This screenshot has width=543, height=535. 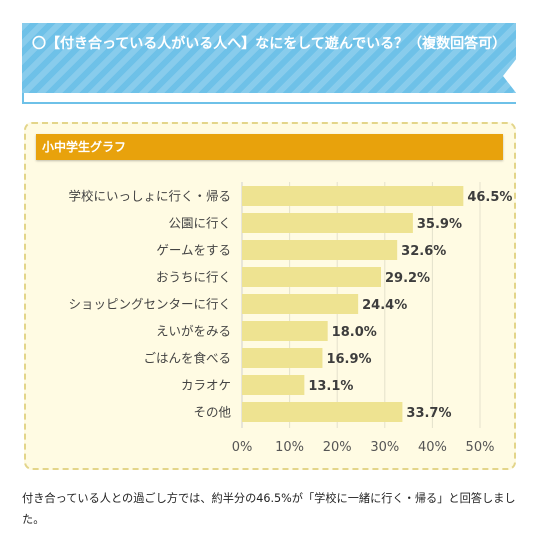 What do you see at coordinates (330, 386) in the screenshot?
I see `data-label: 13.1%` at bounding box center [330, 386].